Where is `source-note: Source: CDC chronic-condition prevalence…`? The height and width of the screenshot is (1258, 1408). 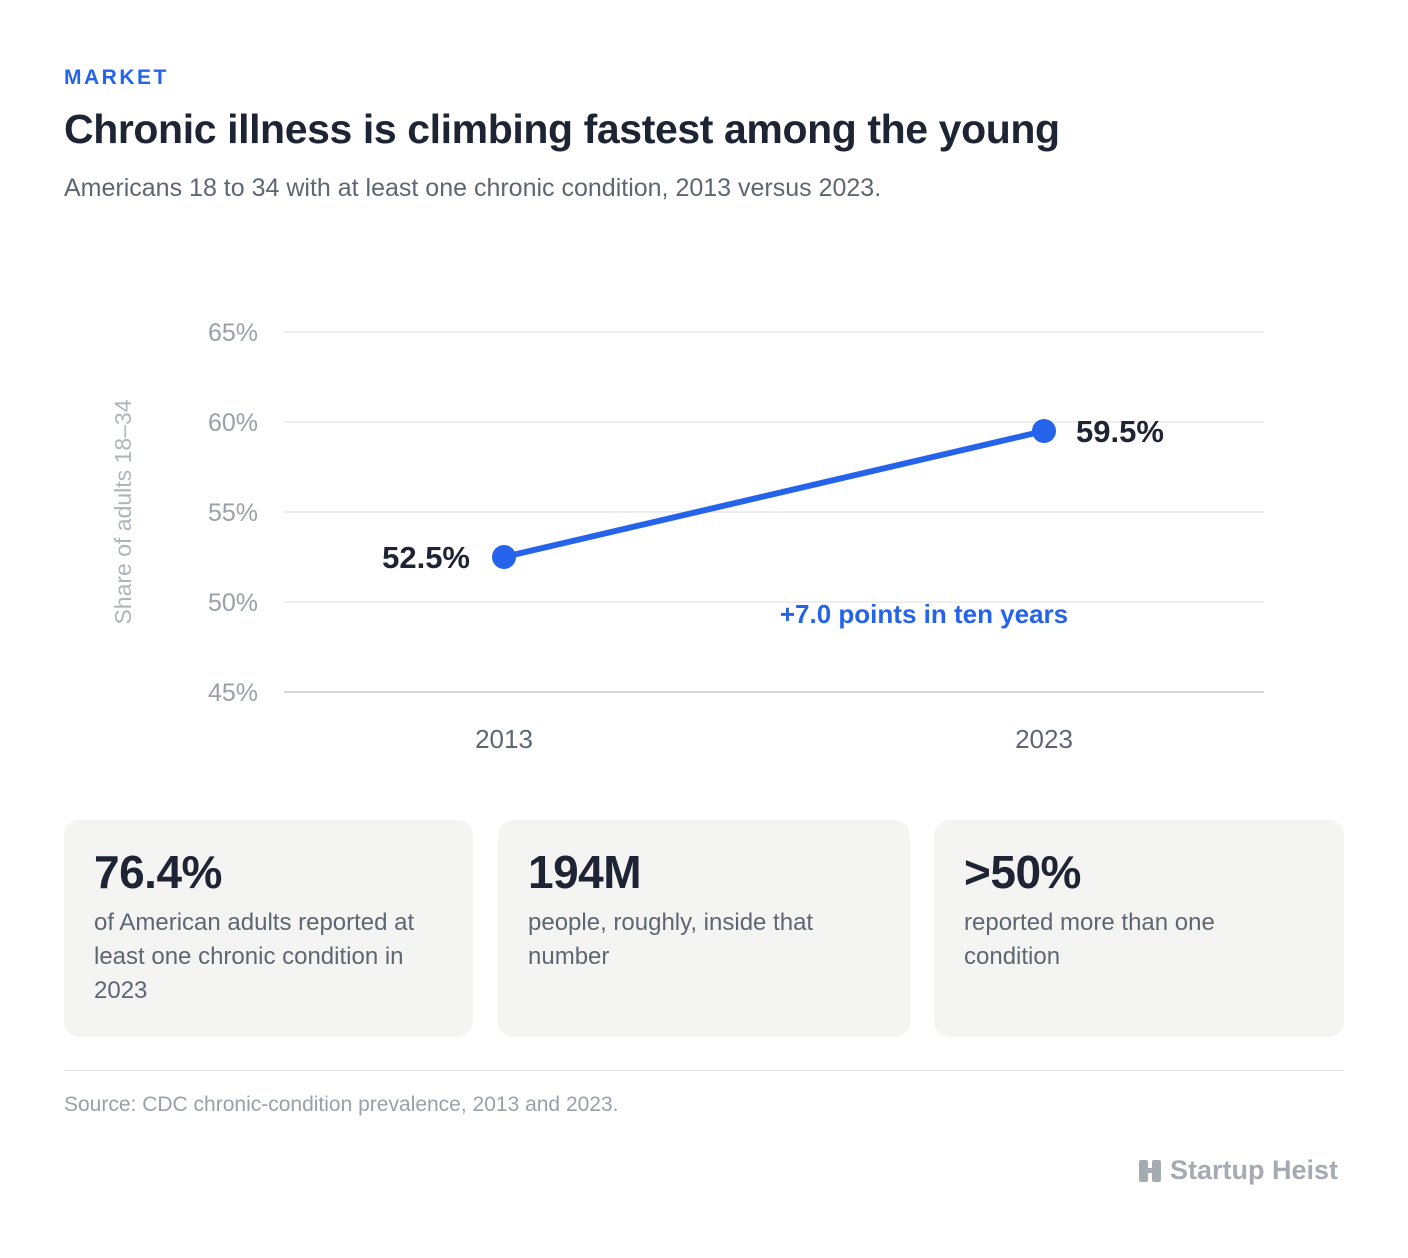
source-note: Source: CDC chronic-condition prevalence… is located at coordinates (341, 1104).